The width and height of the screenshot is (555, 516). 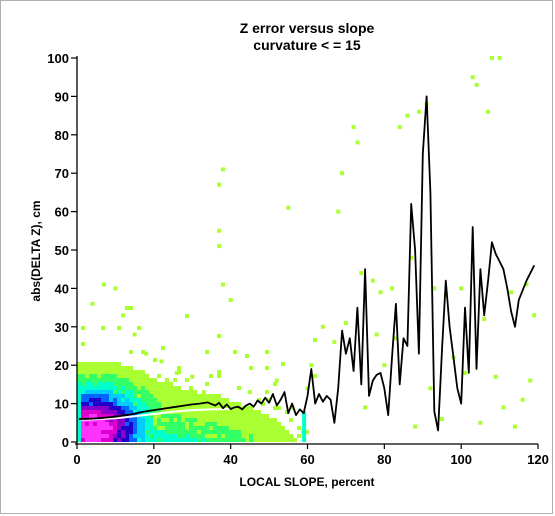 I want to click on y-tick-label: 20, so click(x=62, y=365).